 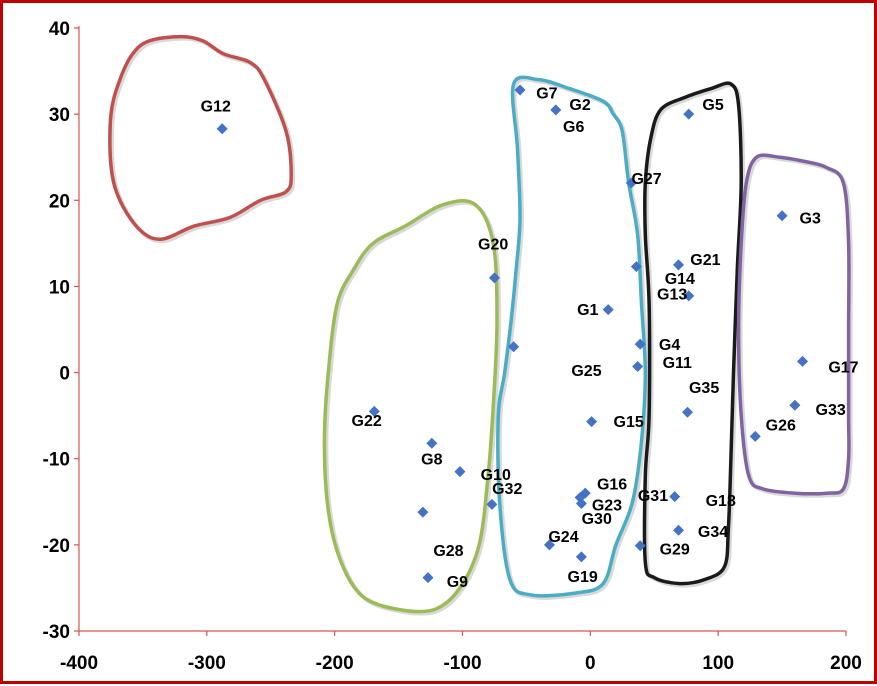 What do you see at coordinates (207, 663) in the screenshot?
I see `x-tick-label: -300` at bounding box center [207, 663].